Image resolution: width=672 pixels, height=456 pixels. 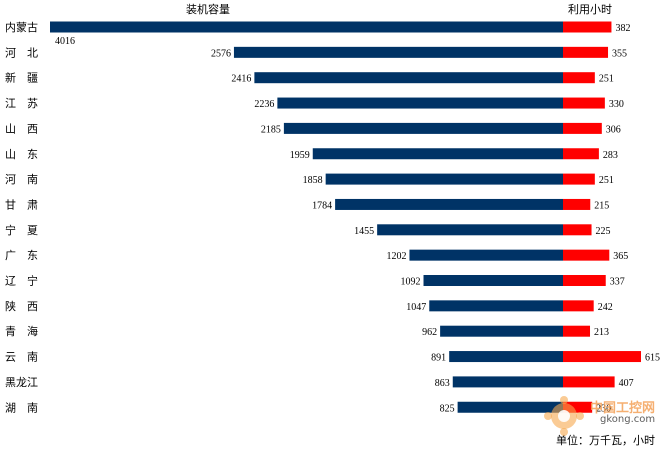 I want to click on category-label: 湖 南, so click(x=21, y=407).